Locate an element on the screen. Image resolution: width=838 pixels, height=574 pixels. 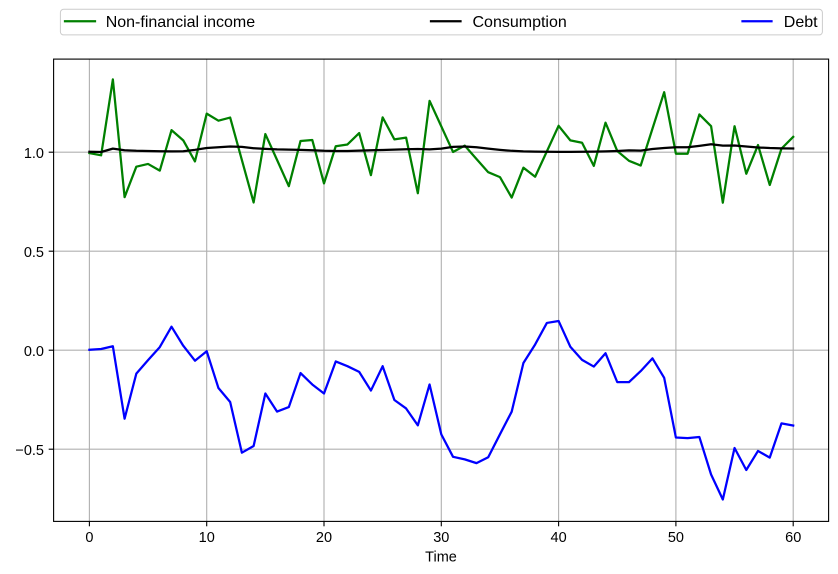
svg-text: Time is located at coordinates (441, 558).